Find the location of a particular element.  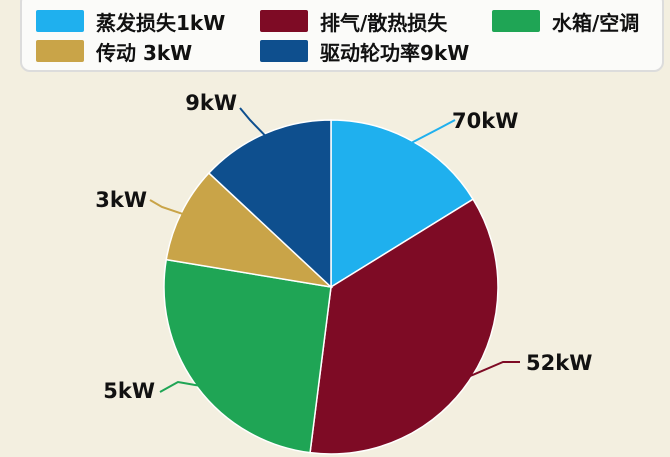

pie-data-label: 5kW is located at coordinates (129, 391).